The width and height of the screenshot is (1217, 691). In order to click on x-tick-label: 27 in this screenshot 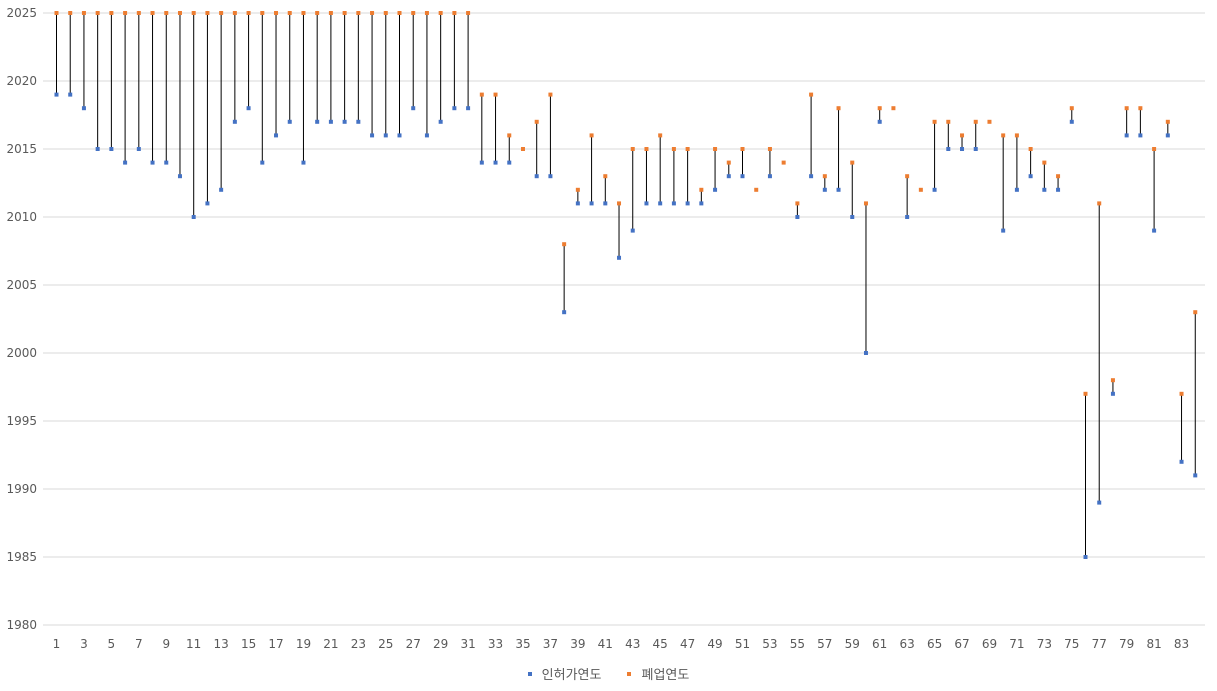, I will do `click(413, 644)`.